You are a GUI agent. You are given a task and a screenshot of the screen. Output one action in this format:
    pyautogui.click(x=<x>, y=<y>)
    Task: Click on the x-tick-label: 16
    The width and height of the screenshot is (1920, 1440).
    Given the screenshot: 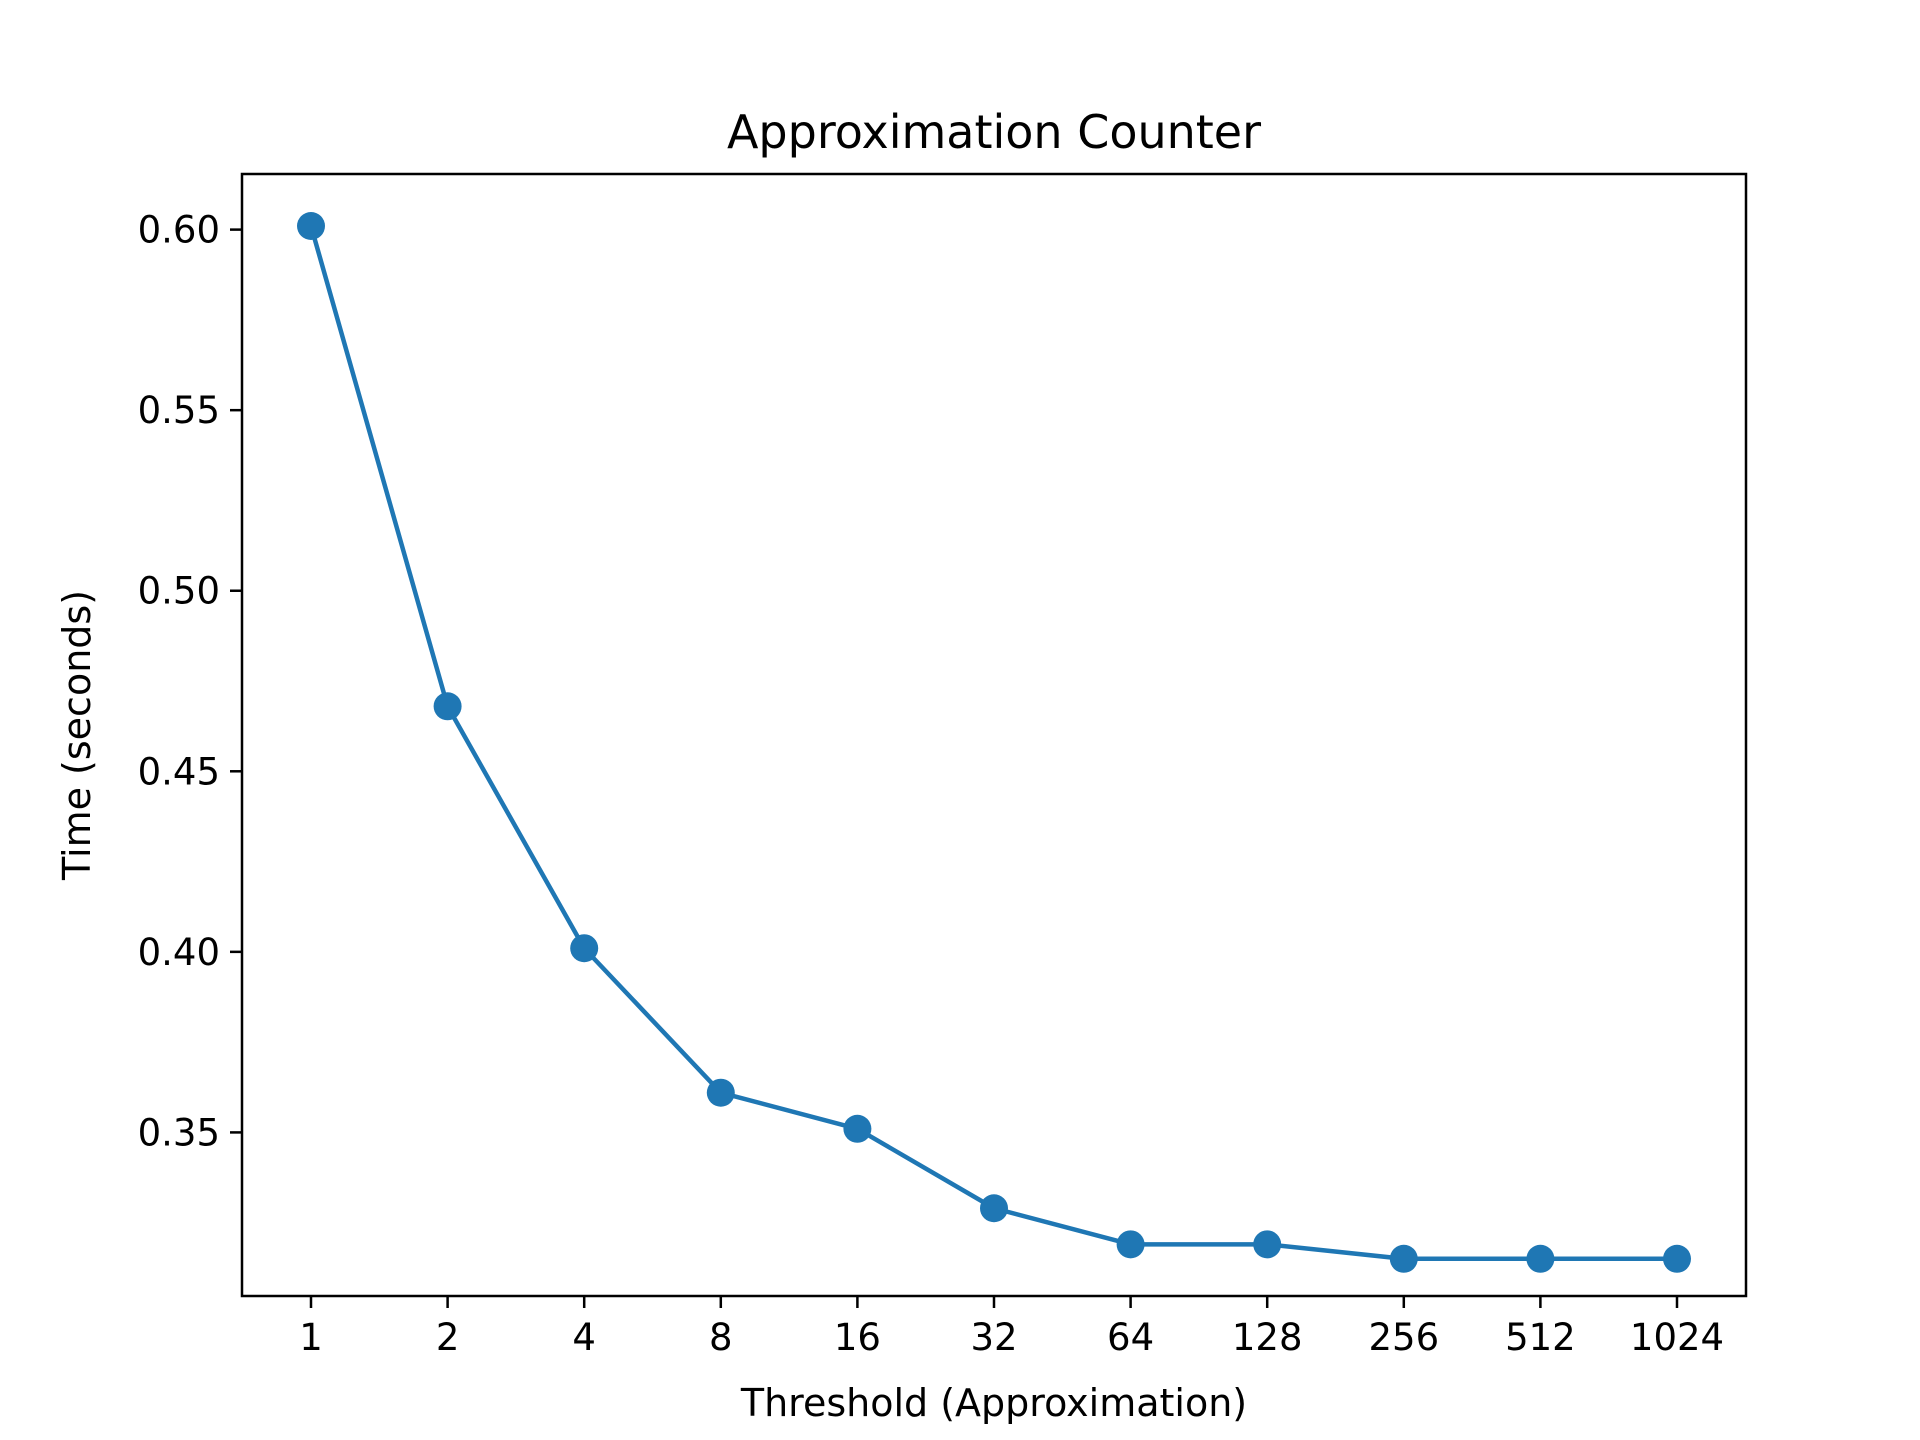 What is the action you would take?
    pyautogui.click(x=857, y=1337)
    